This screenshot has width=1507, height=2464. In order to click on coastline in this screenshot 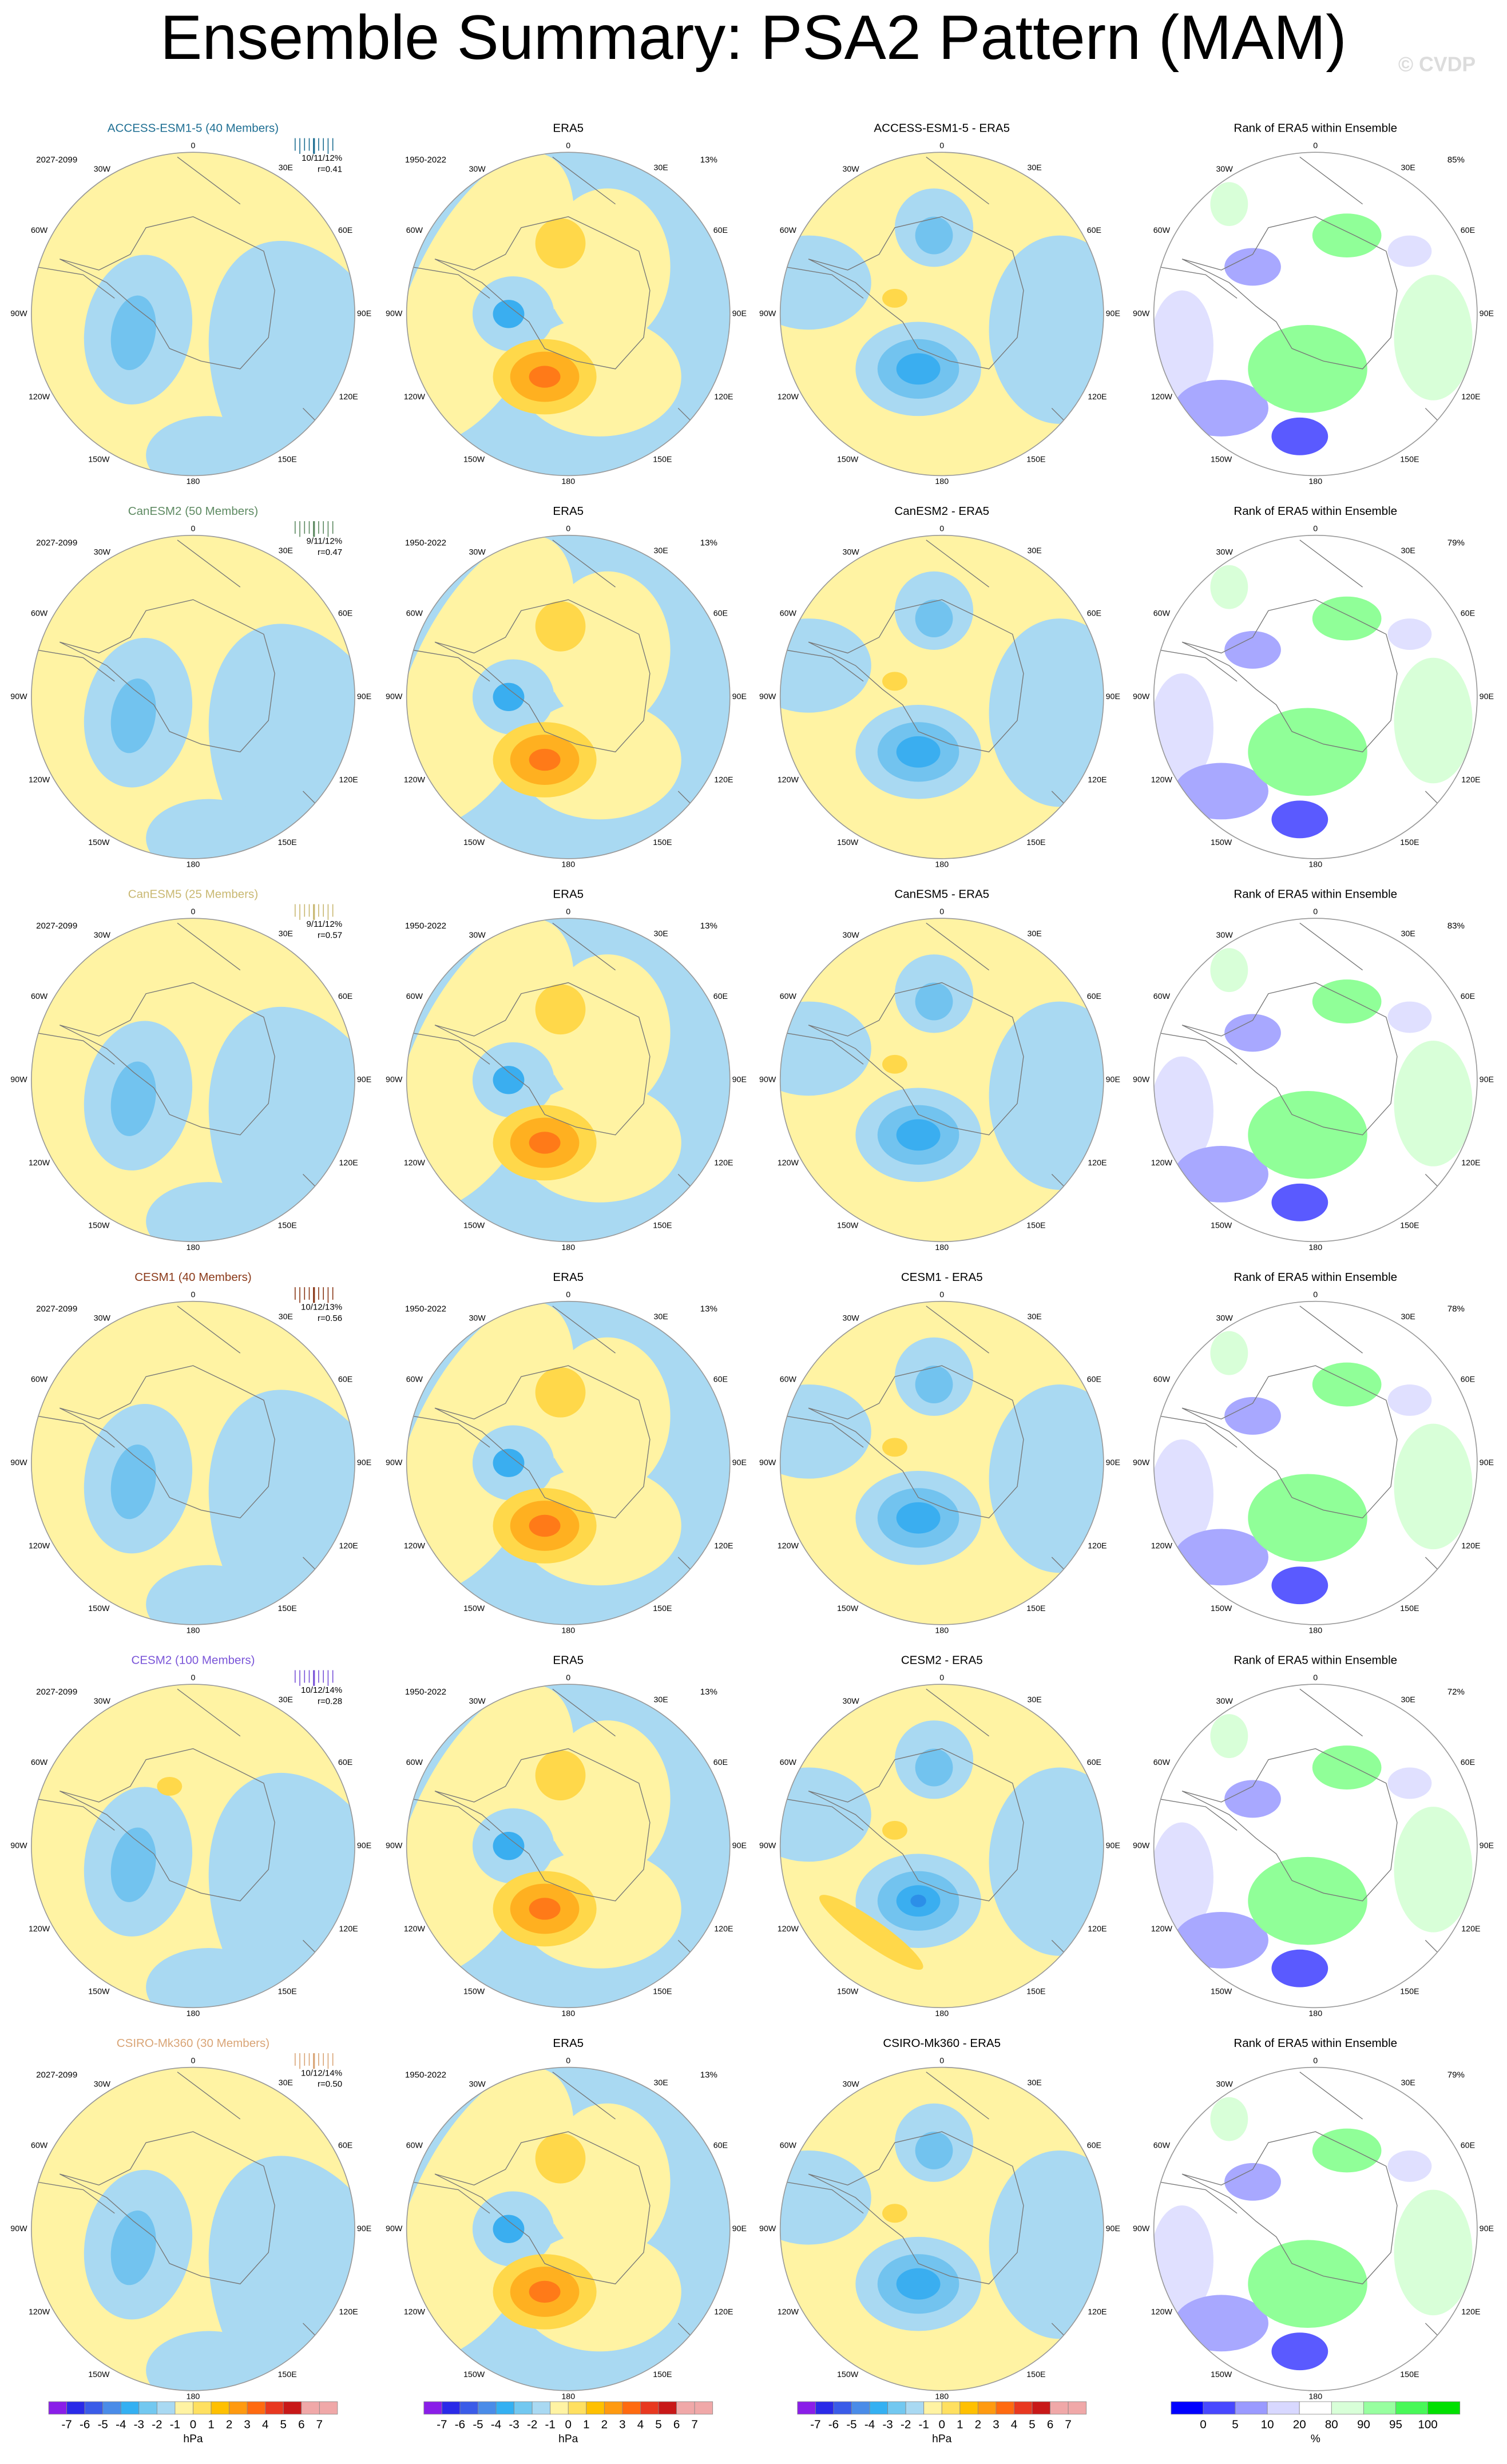, I will do `click(167, 2207)`.